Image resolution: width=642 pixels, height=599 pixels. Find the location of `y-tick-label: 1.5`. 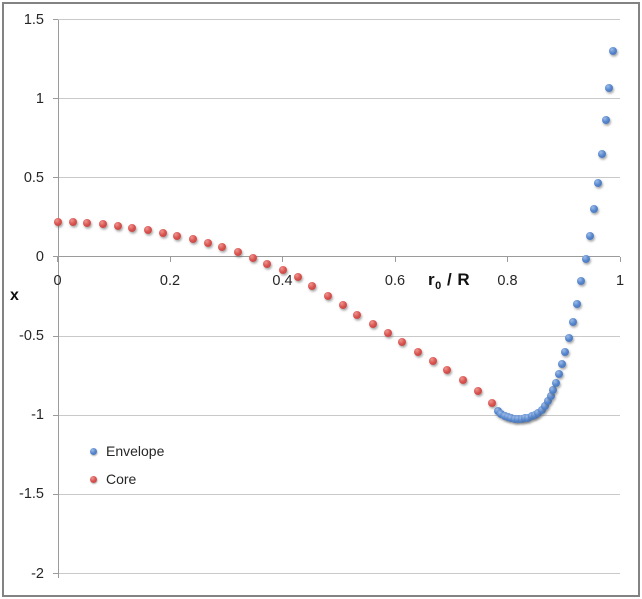

y-tick-label: 1.5 is located at coordinates (33, 19).